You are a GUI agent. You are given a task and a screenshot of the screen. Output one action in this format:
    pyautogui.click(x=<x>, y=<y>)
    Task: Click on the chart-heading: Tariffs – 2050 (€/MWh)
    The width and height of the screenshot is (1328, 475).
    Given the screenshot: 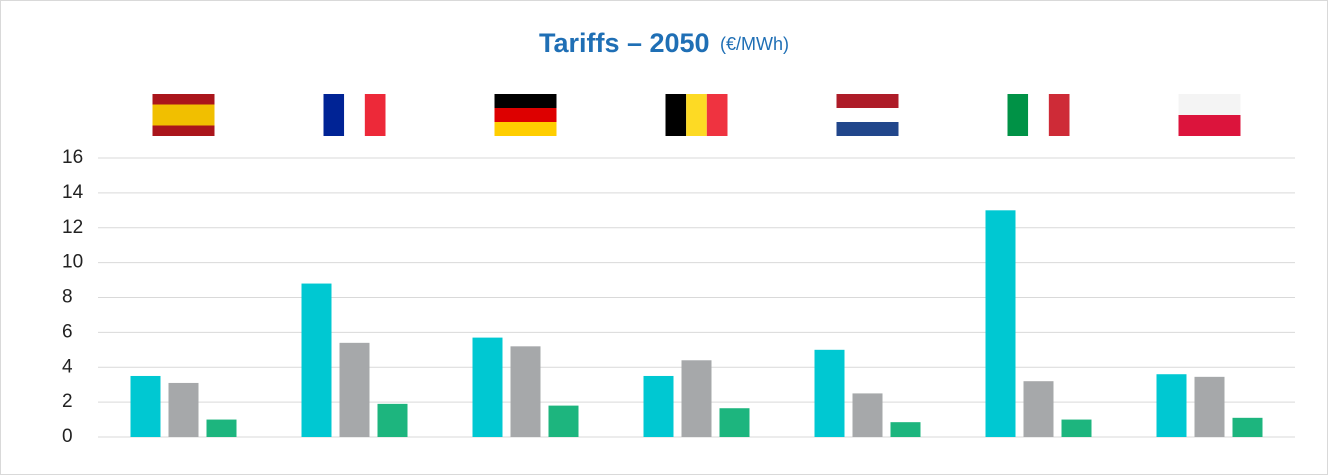 What is the action you would take?
    pyautogui.click(x=664, y=43)
    